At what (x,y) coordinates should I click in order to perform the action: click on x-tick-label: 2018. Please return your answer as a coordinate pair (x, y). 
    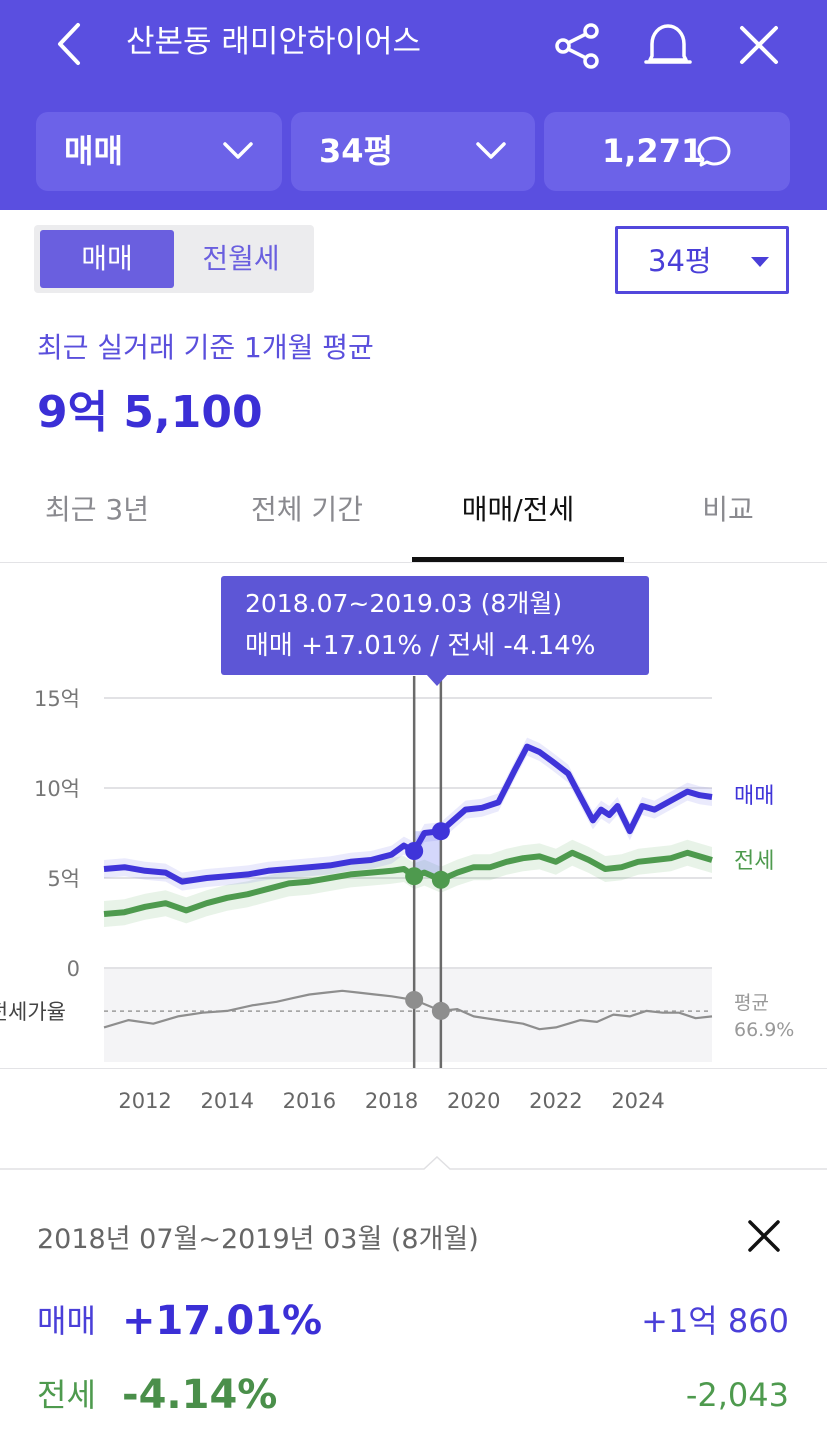
    Looking at the image, I should click on (391, 1101).